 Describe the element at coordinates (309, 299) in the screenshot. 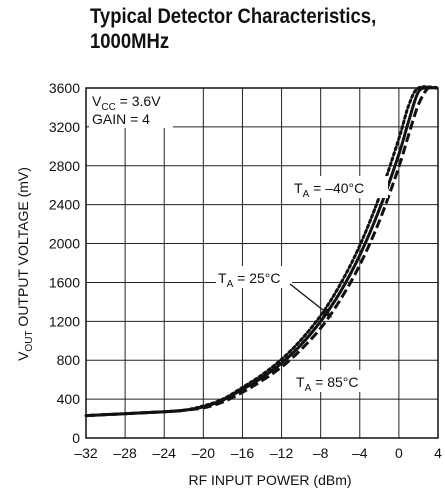

I see `label-25-leader` at that location.